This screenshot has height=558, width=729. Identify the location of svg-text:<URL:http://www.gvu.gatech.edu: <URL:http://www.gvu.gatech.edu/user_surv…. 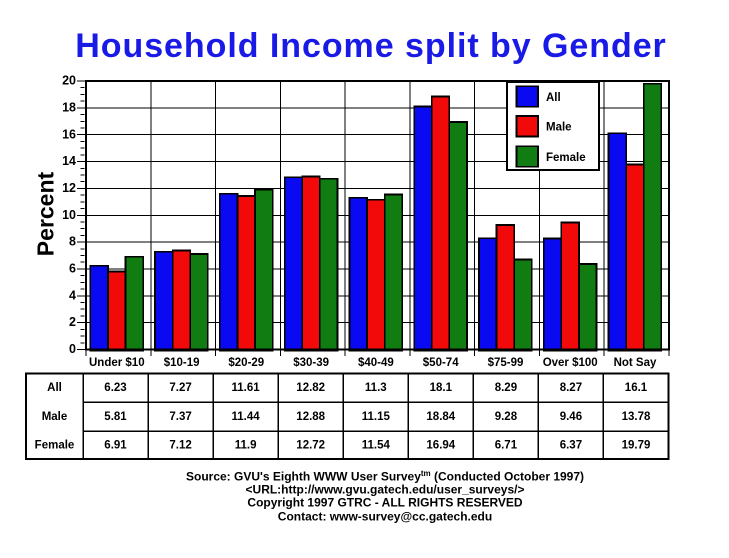
(385, 490).